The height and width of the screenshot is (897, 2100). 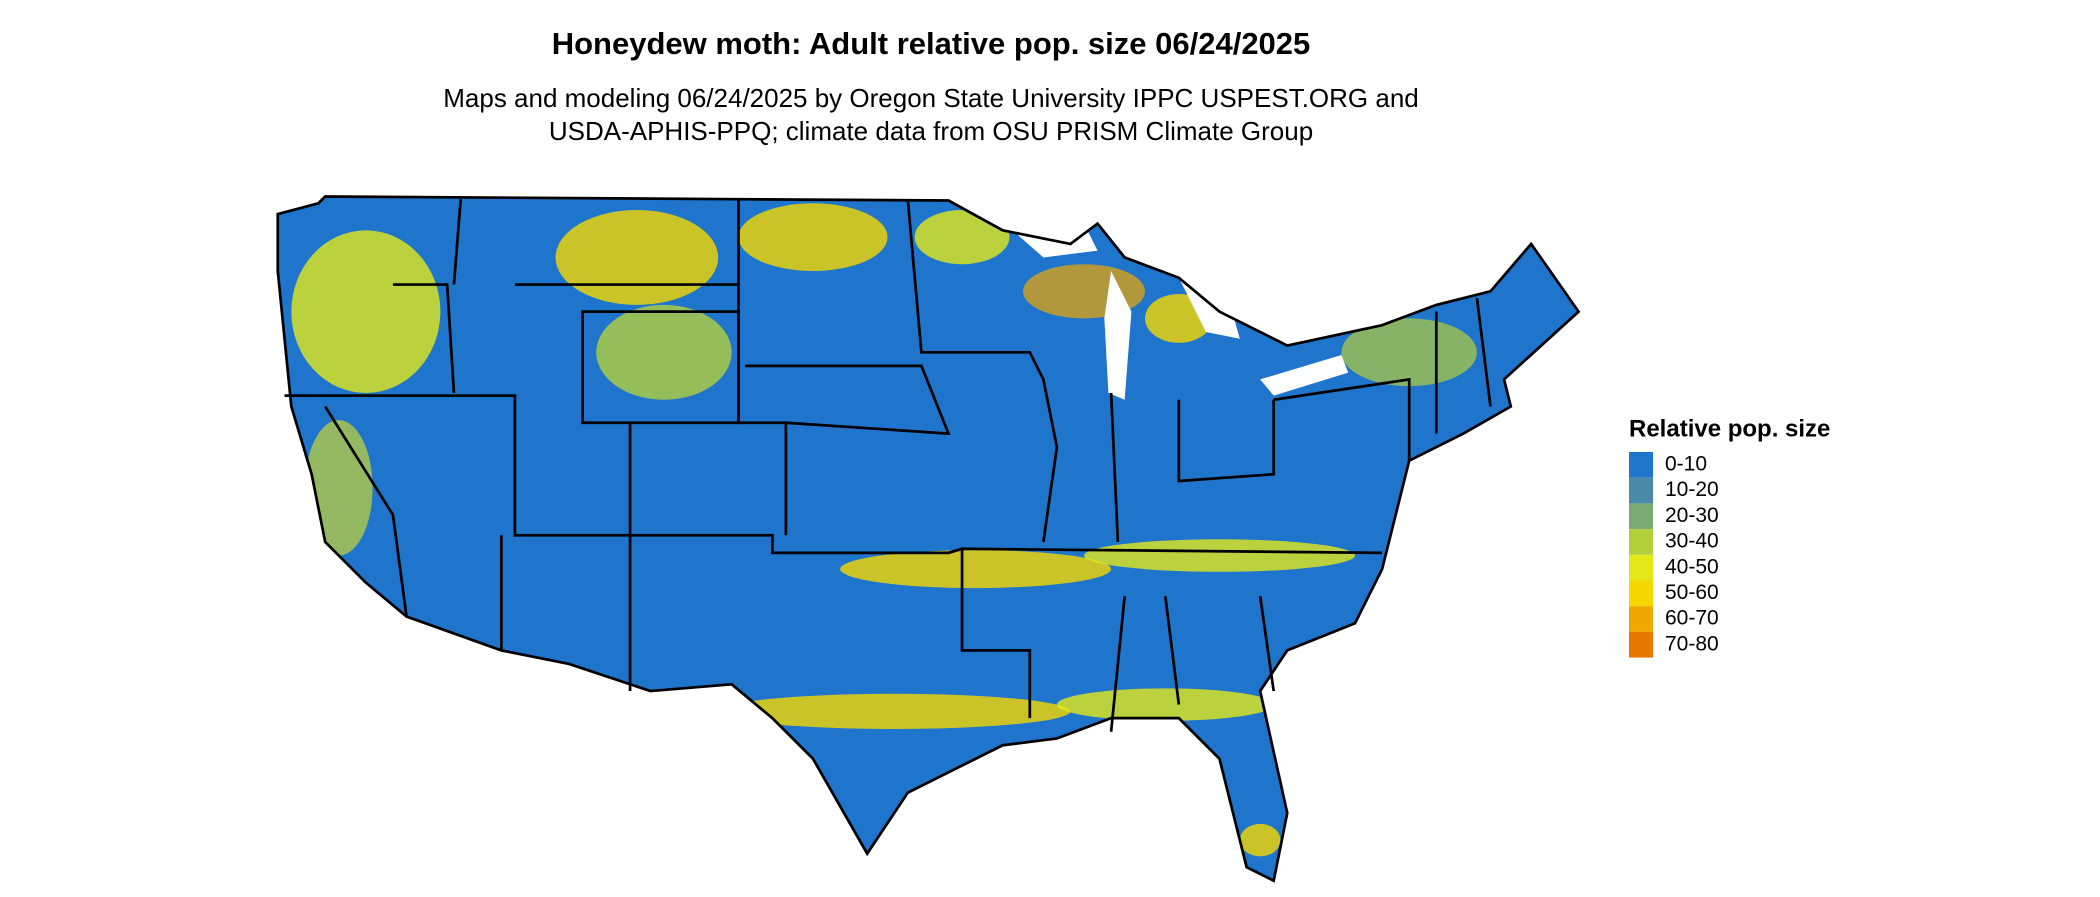 I want to click on legend-label: 40-50, so click(x=1692, y=566).